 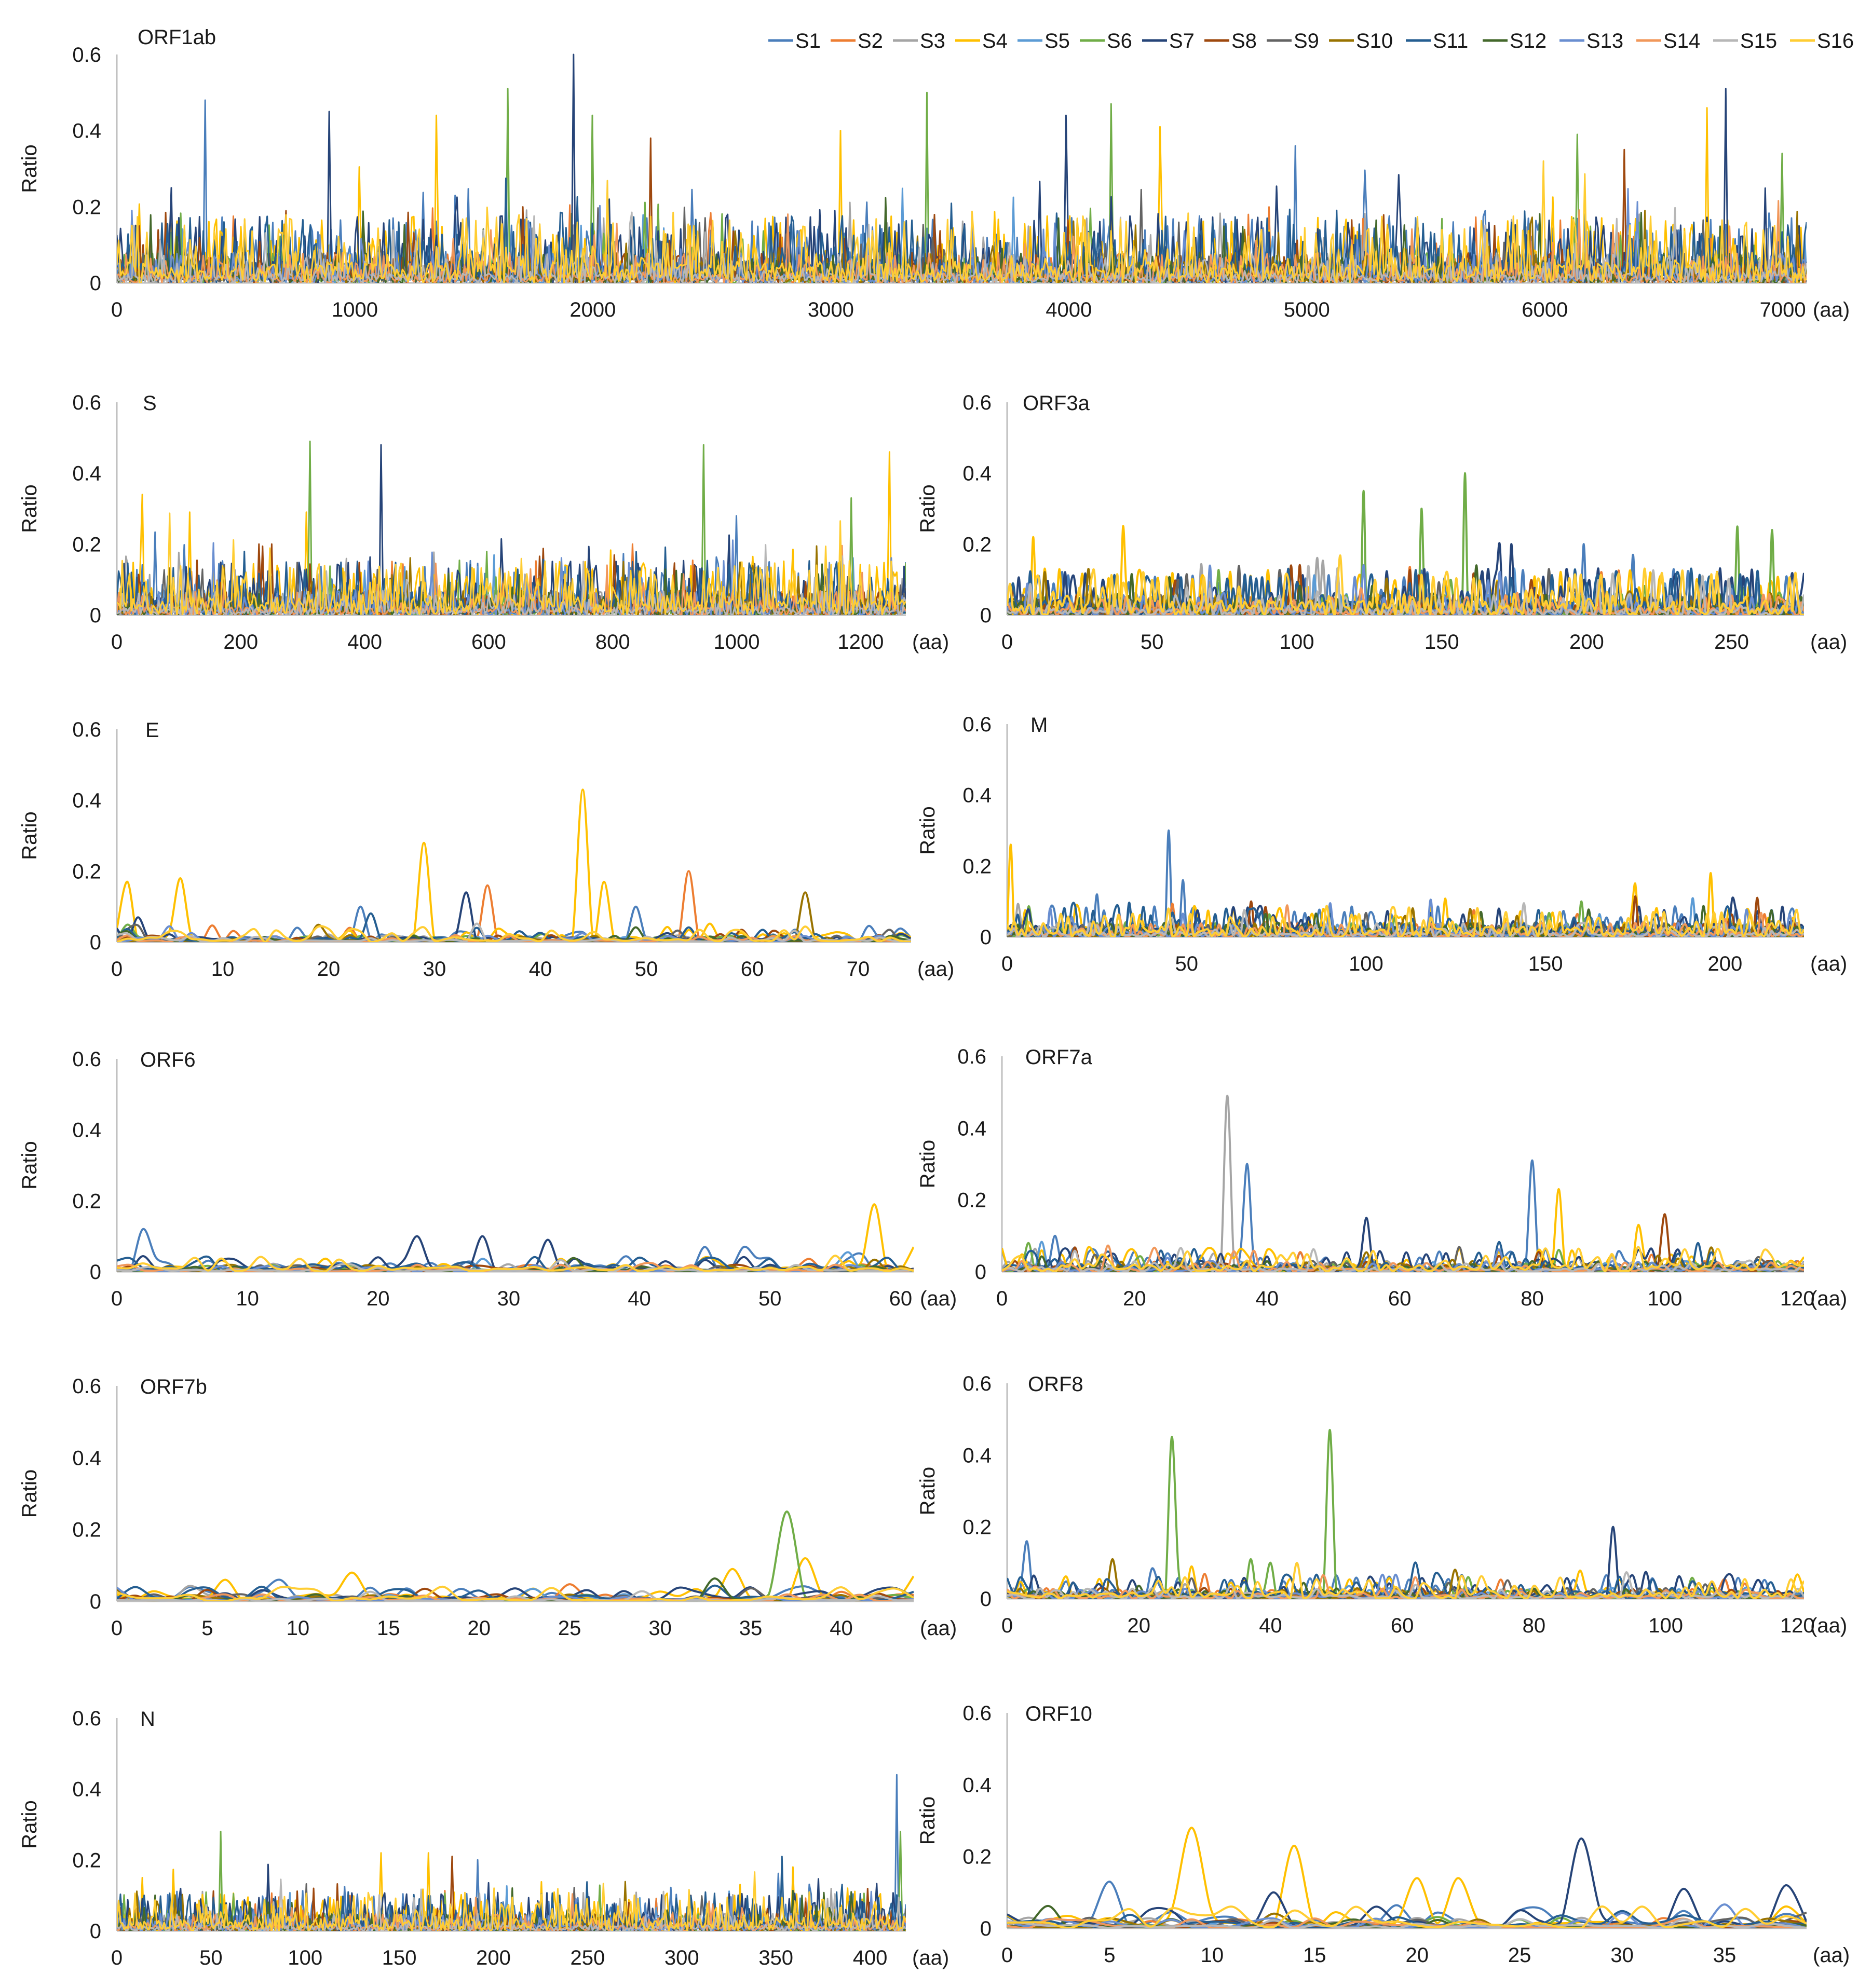 I want to click on x-tick-label: 250, so click(x=588, y=1957).